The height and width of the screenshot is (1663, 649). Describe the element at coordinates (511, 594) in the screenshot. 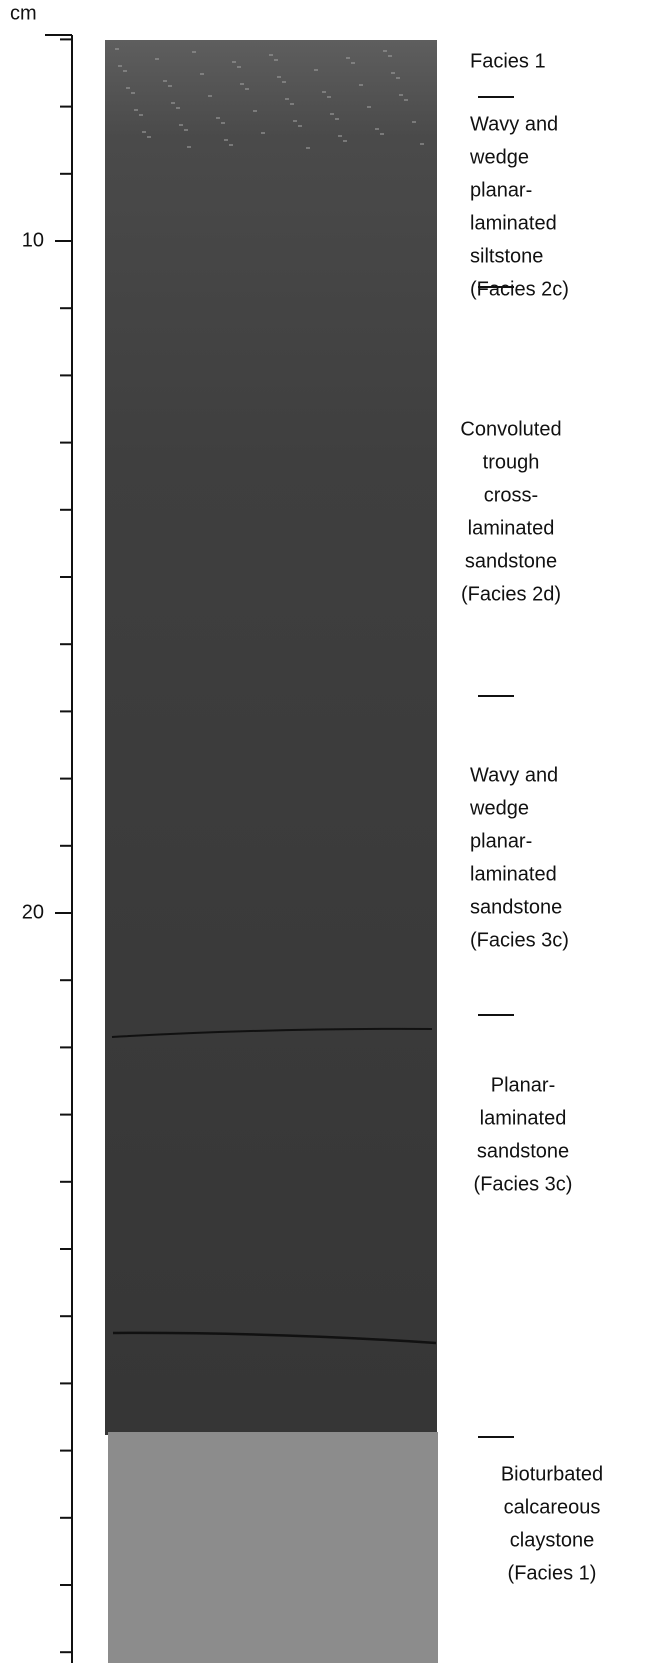

I see `facies-label: (Facies 2d)` at that location.